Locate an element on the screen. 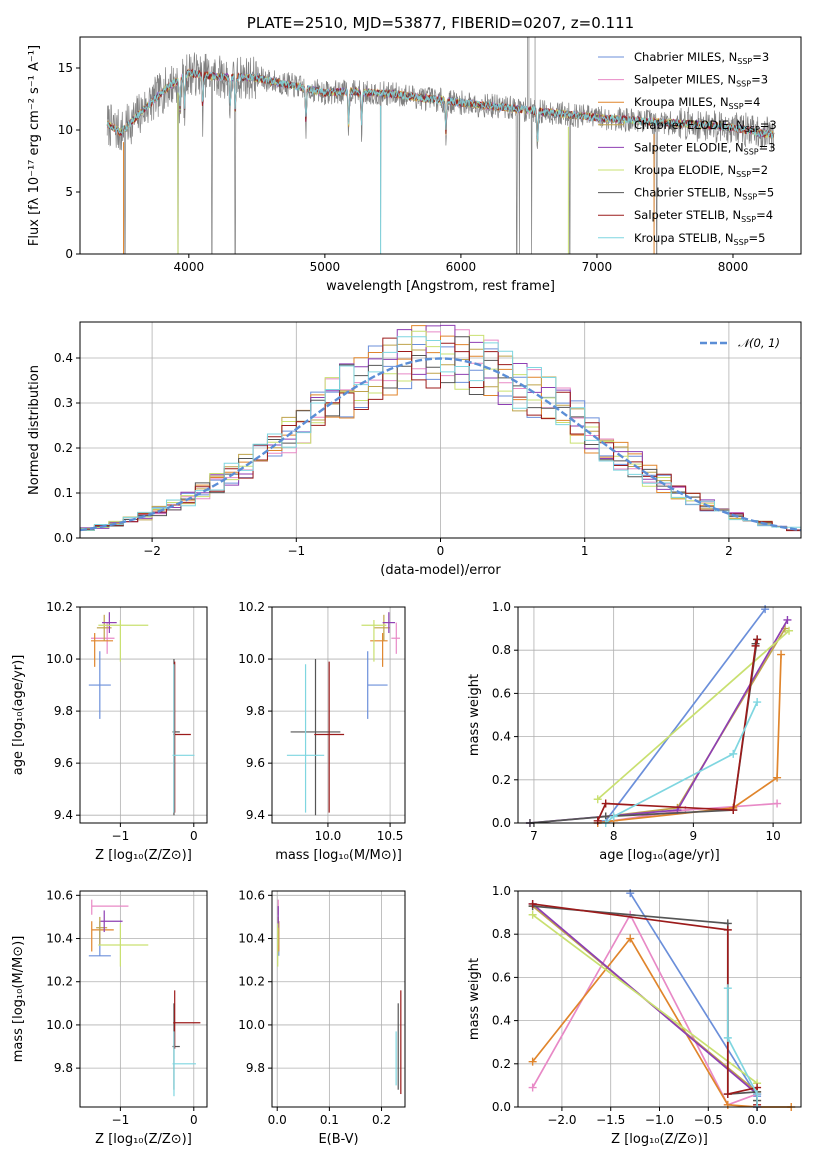  legend-label: Kroupa STELIB, NSSP=5 is located at coordinates (699, 239).